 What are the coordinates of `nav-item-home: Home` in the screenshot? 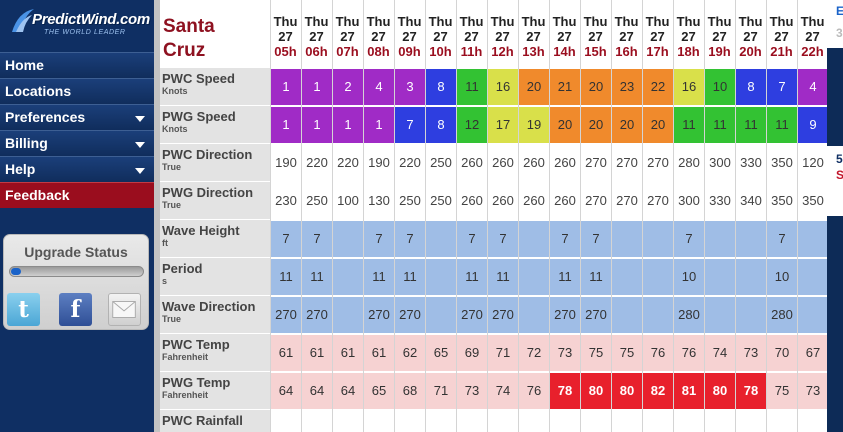 It's located at (77, 65).